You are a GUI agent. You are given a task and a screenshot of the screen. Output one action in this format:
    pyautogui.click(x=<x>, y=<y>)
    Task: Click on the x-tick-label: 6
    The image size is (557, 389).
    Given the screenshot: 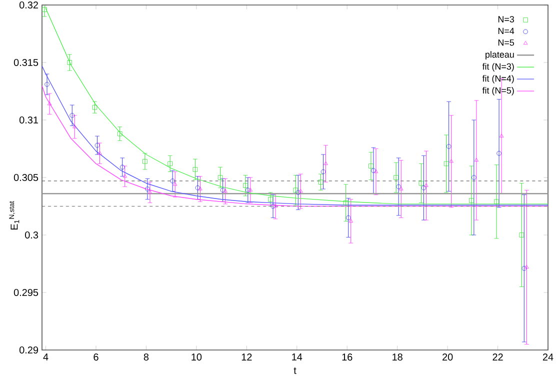 What is the action you would take?
    pyautogui.click(x=96, y=357)
    